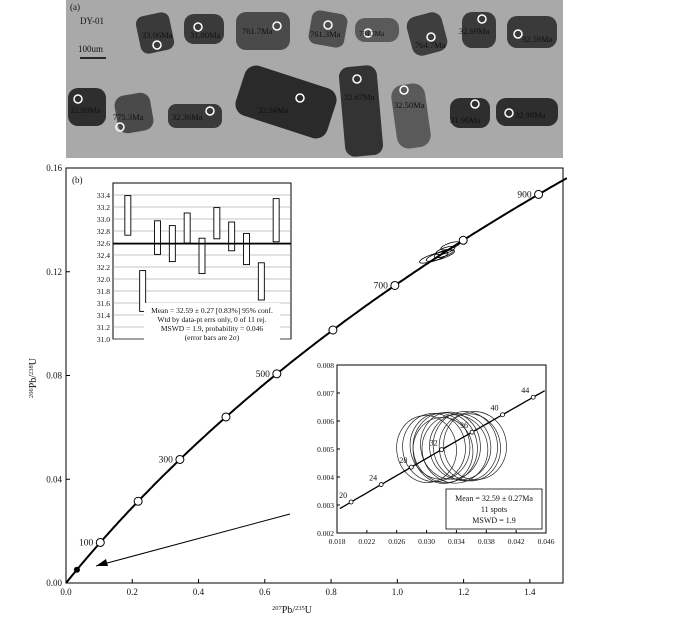 The image size is (700, 619). Describe the element at coordinates (493, 520) in the screenshot. I see `zoom-note-line: MSWD = 1.9` at that location.